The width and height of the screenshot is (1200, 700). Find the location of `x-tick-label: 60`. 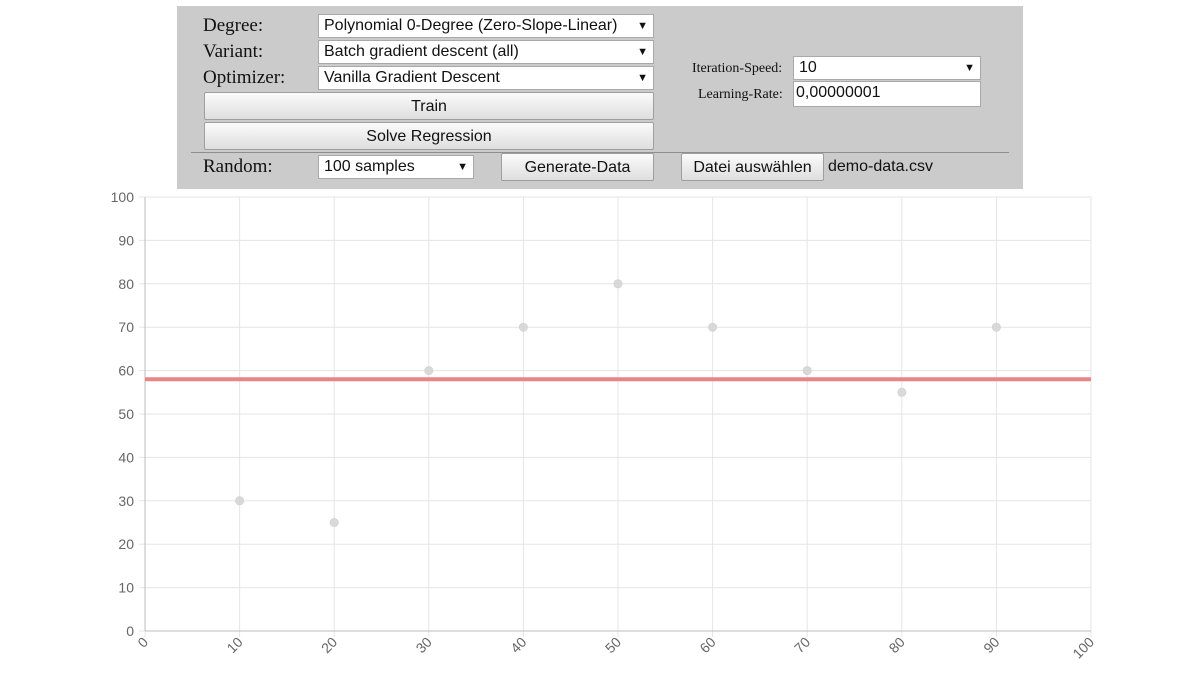

x-tick-label: 60 is located at coordinates (707, 645).